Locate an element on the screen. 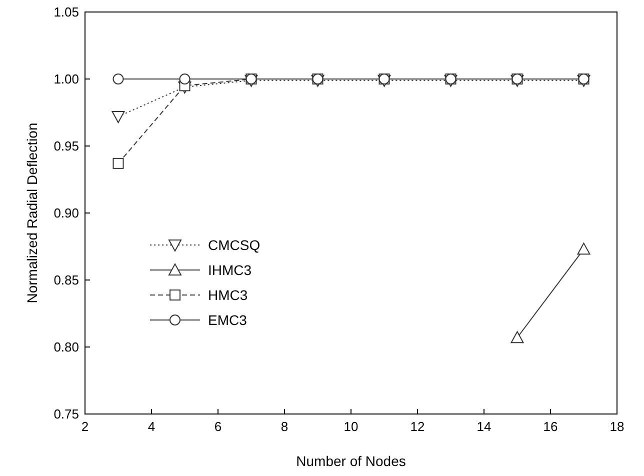  legend-label: HMC3 is located at coordinates (228, 295).